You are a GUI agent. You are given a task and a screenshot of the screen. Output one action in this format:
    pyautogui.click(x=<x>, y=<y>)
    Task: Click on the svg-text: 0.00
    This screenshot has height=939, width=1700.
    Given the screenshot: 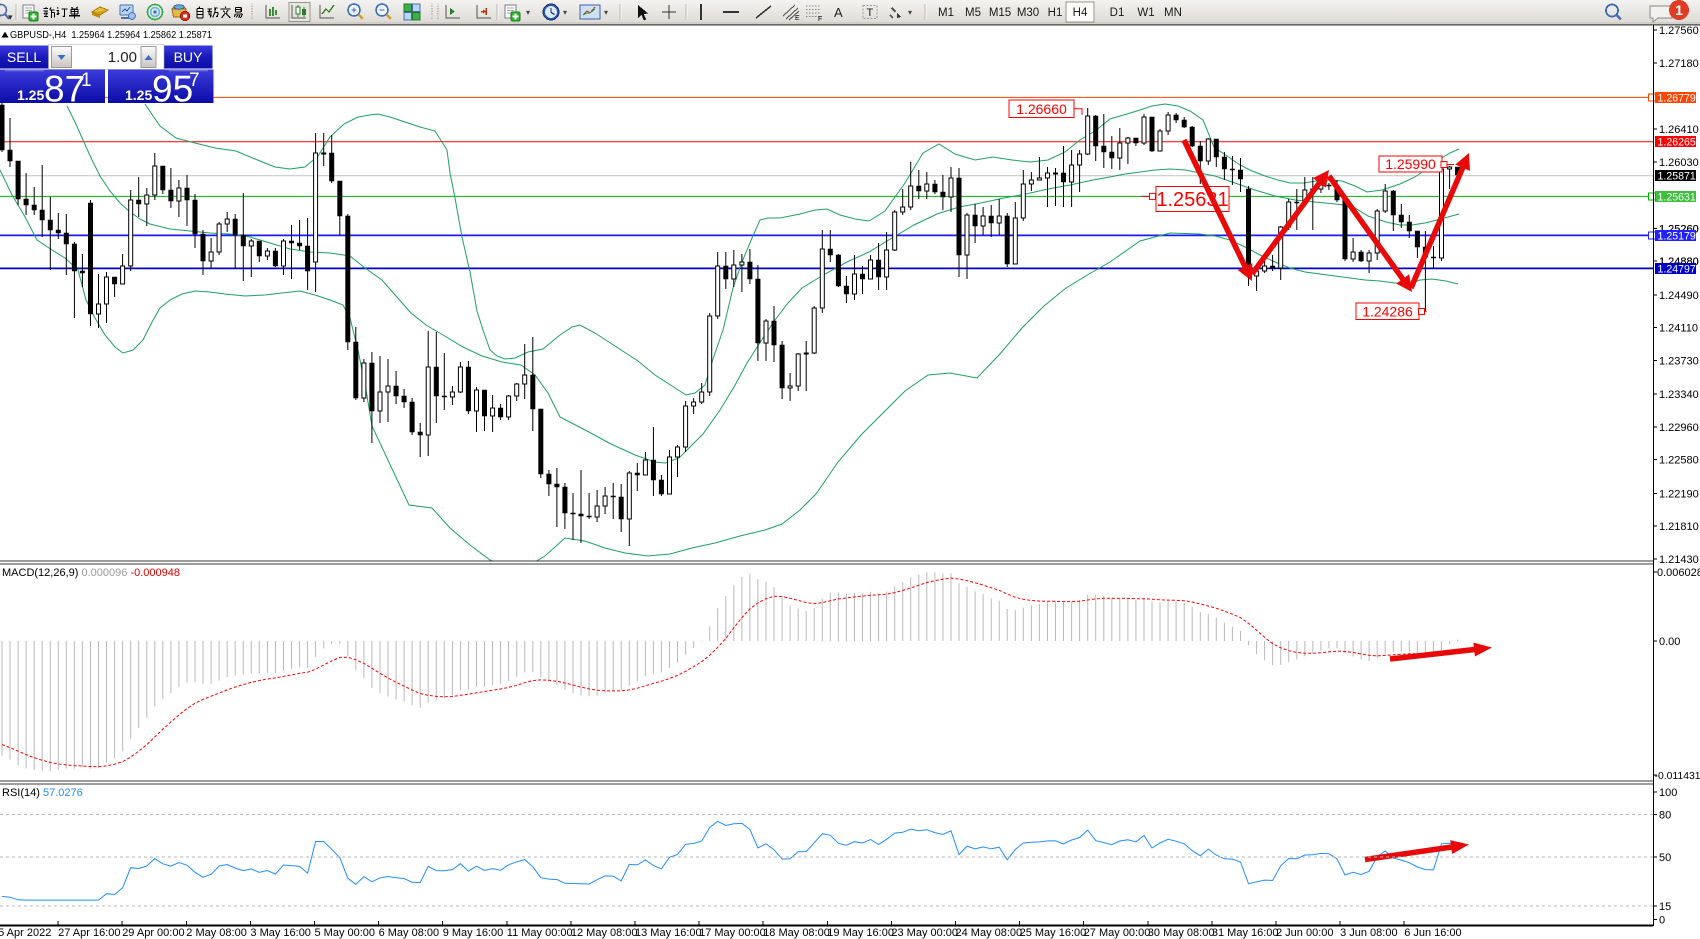 What is the action you would take?
    pyautogui.click(x=1669, y=642)
    